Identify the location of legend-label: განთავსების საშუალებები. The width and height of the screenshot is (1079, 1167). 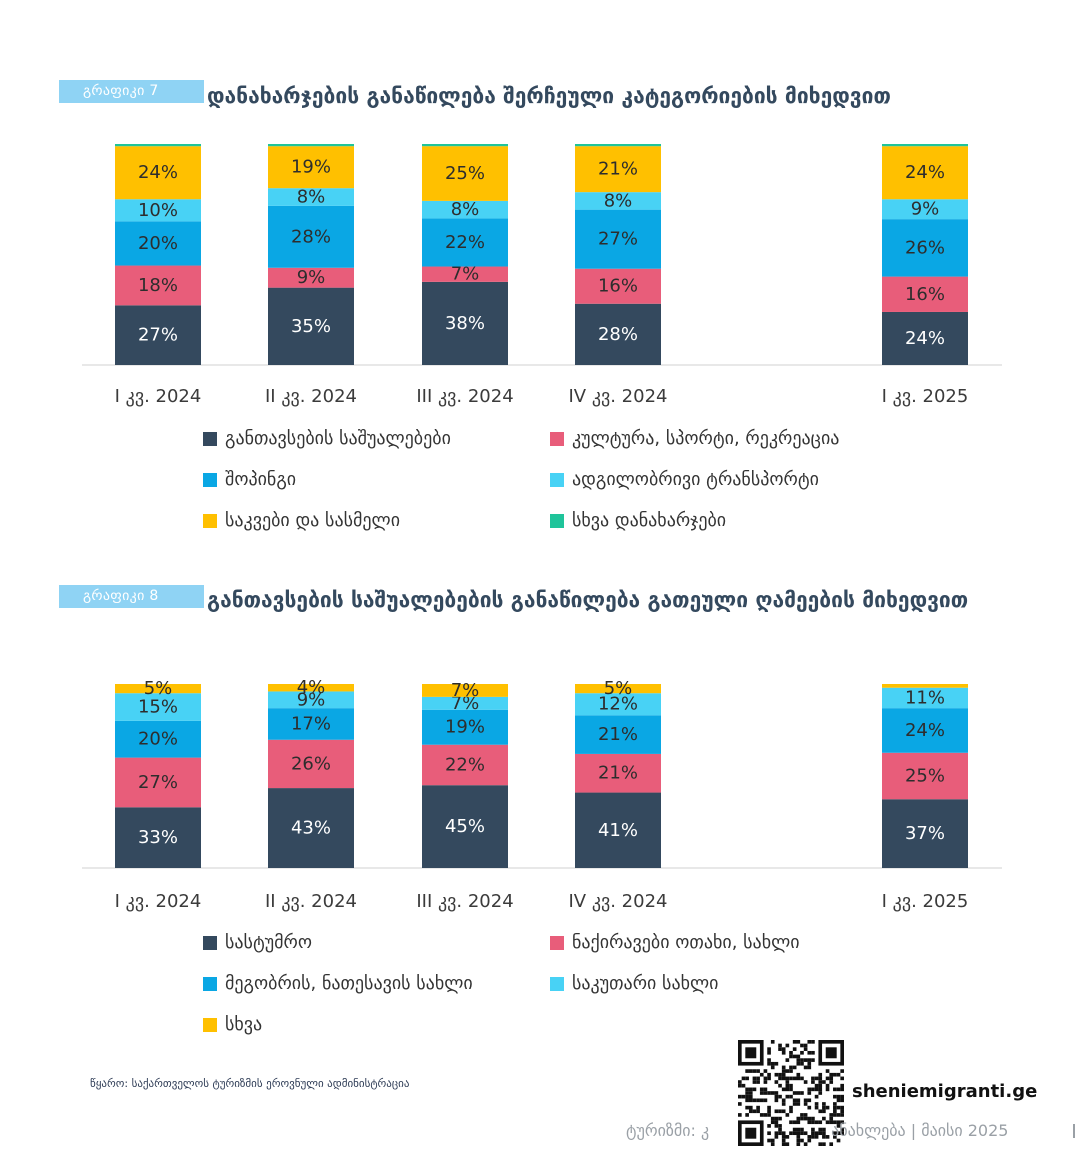
(338, 438).